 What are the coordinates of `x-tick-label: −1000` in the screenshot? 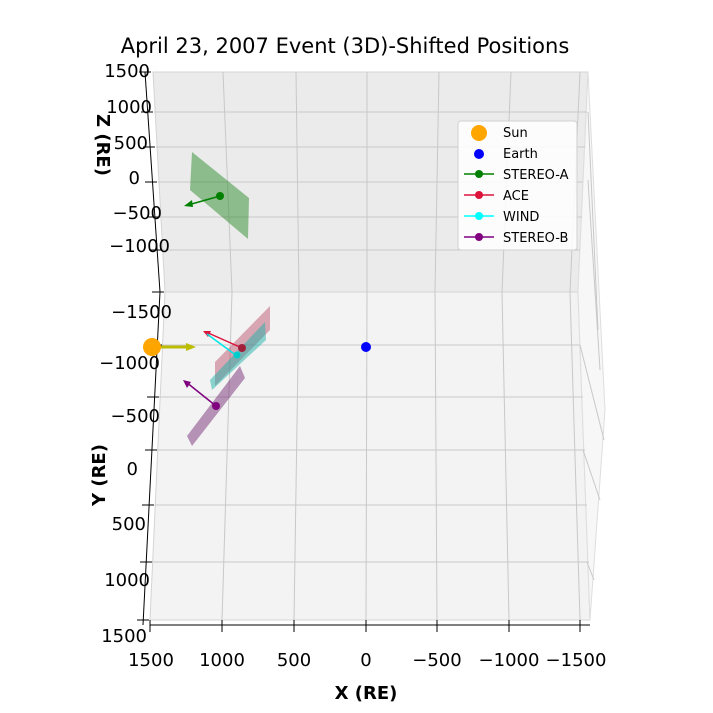 It's located at (509, 660).